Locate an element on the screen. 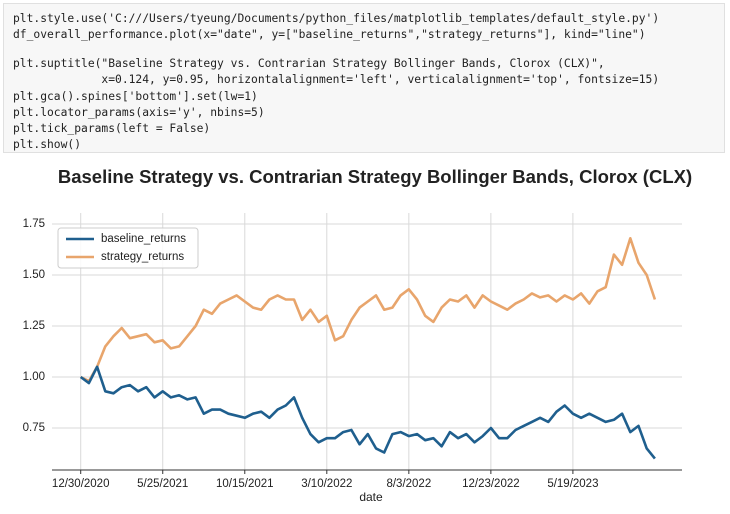 Image resolution: width=730 pixels, height=514 pixels. code-line: plt.locator_params(axis='y', nbins=5) is located at coordinates (139, 112).